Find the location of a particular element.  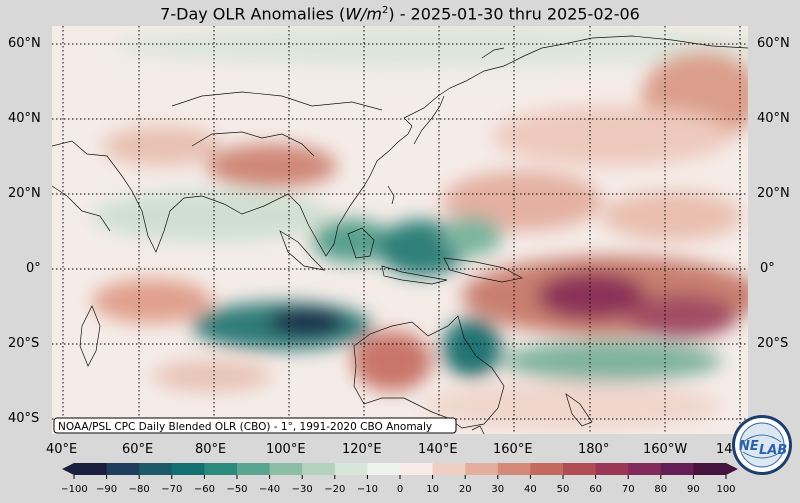

colorbar-tick-label: −60 is located at coordinates (204, 489).